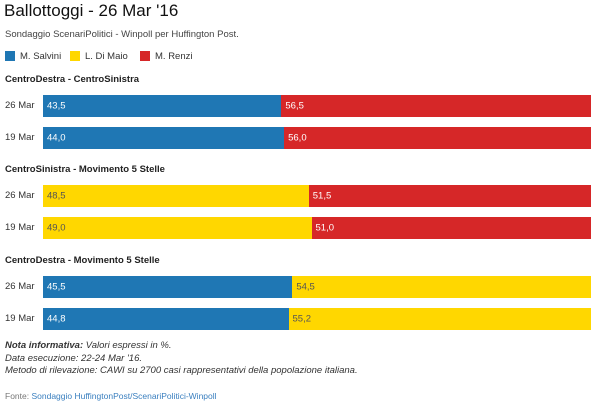 The width and height of the screenshot is (596, 402). I want to click on legend-label: M. Salvini, so click(41, 56).